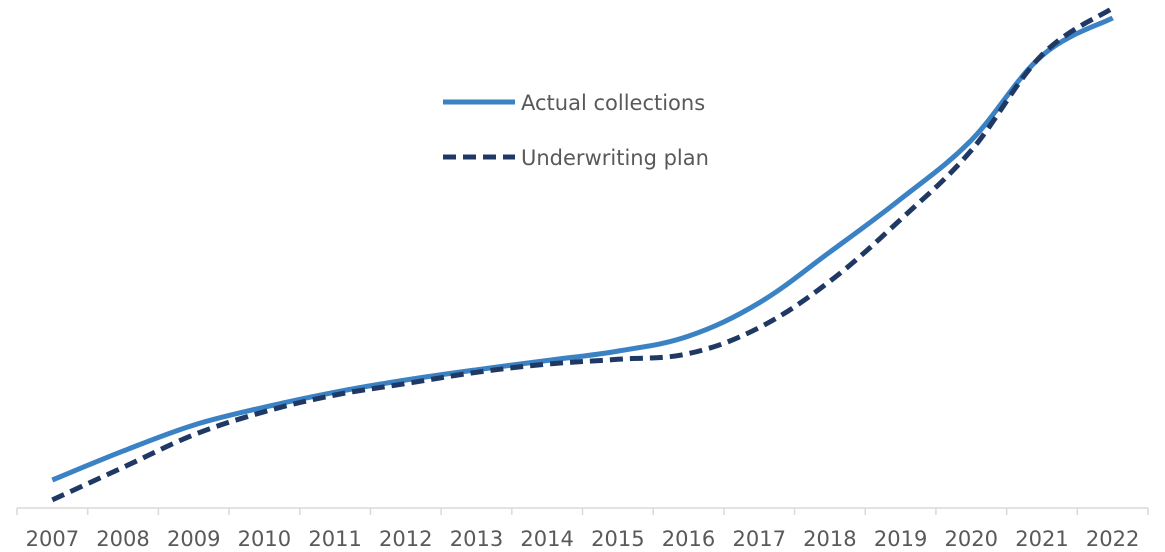  Describe the element at coordinates (405, 539) in the screenshot. I see `x-tick-label: 2012` at that location.